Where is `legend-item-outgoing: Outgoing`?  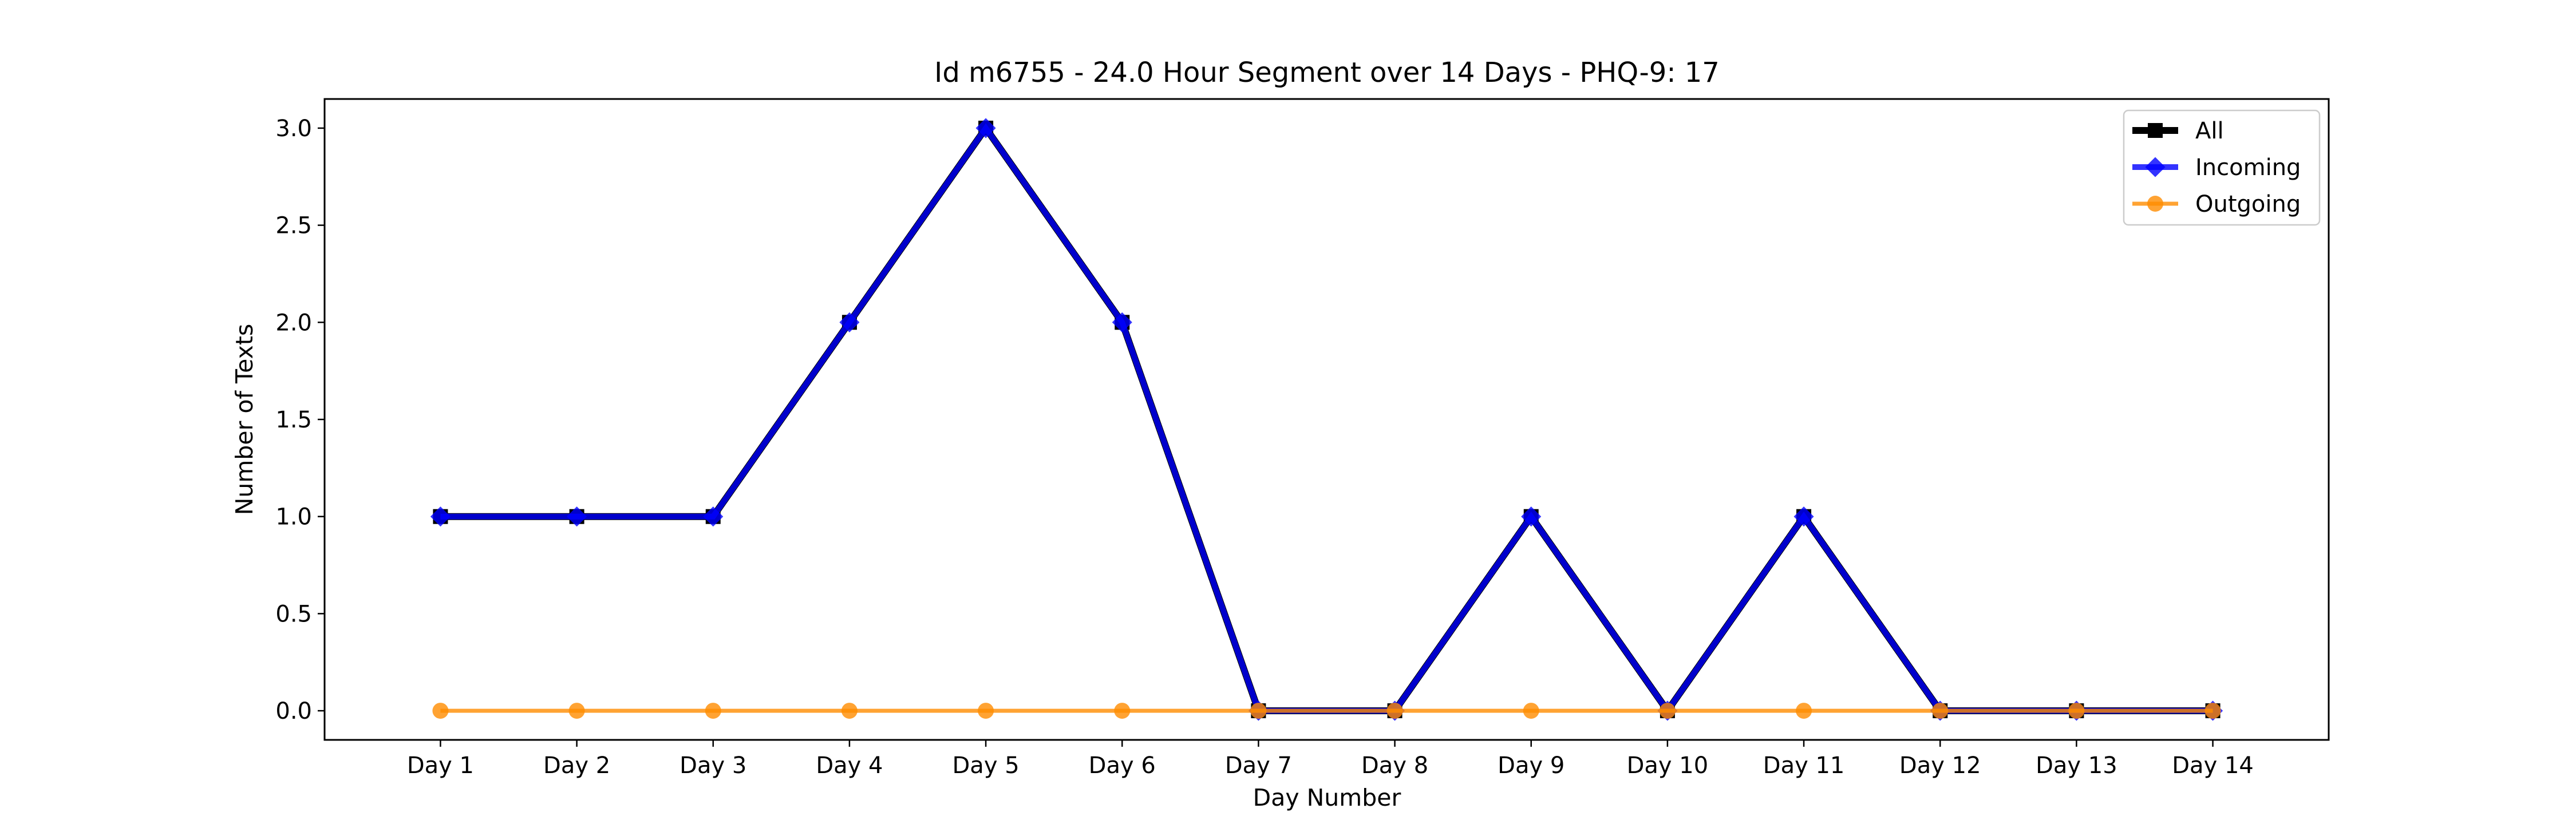 legend-item-outgoing: Outgoing is located at coordinates (2216, 204).